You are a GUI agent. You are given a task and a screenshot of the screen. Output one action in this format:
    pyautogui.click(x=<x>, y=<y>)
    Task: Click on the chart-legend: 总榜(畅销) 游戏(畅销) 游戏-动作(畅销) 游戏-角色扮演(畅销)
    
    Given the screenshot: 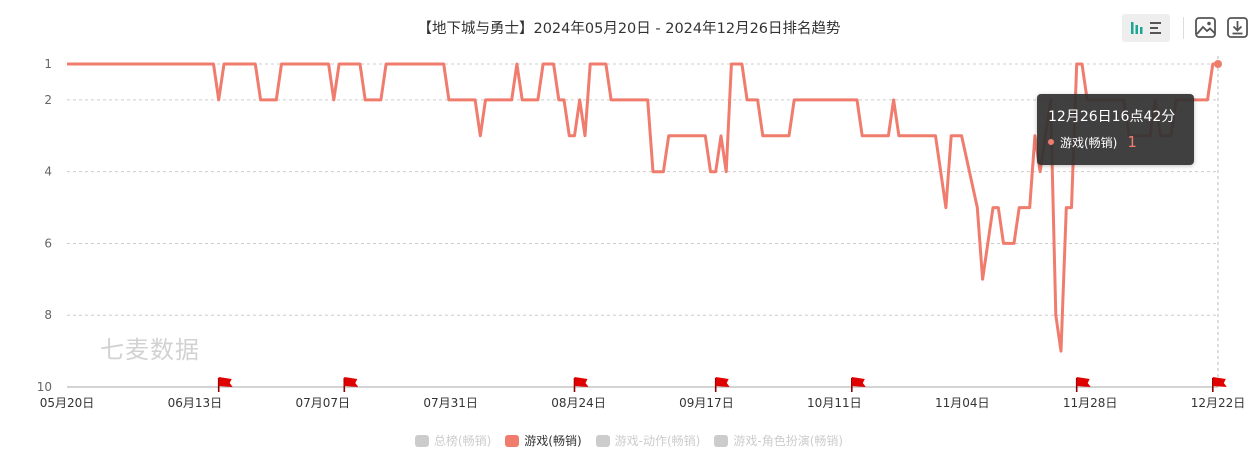 What is the action you would take?
    pyautogui.click(x=629, y=440)
    